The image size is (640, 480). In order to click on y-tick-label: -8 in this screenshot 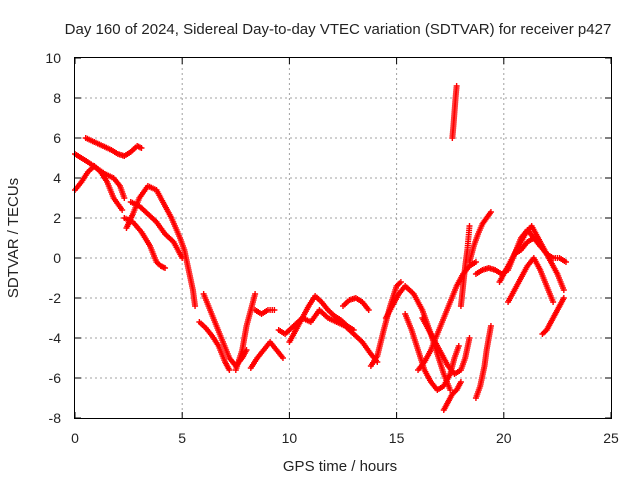, I will do `click(55, 418)`.